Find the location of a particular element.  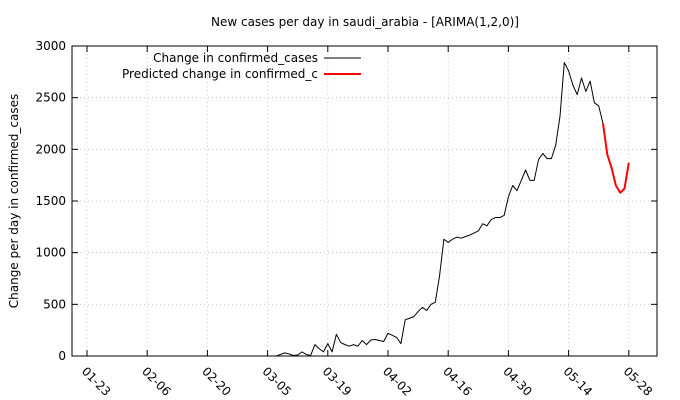

y-tick-label: 1500 is located at coordinates (50, 201).